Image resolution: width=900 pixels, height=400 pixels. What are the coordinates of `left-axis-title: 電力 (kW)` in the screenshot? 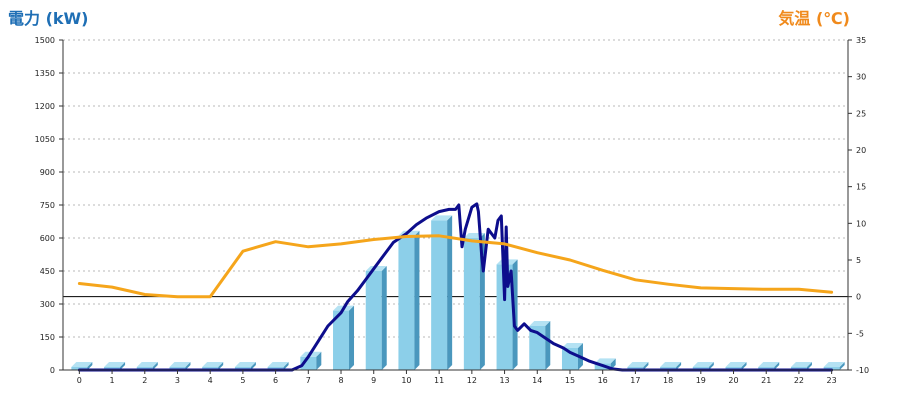 It's located at (48, 18).